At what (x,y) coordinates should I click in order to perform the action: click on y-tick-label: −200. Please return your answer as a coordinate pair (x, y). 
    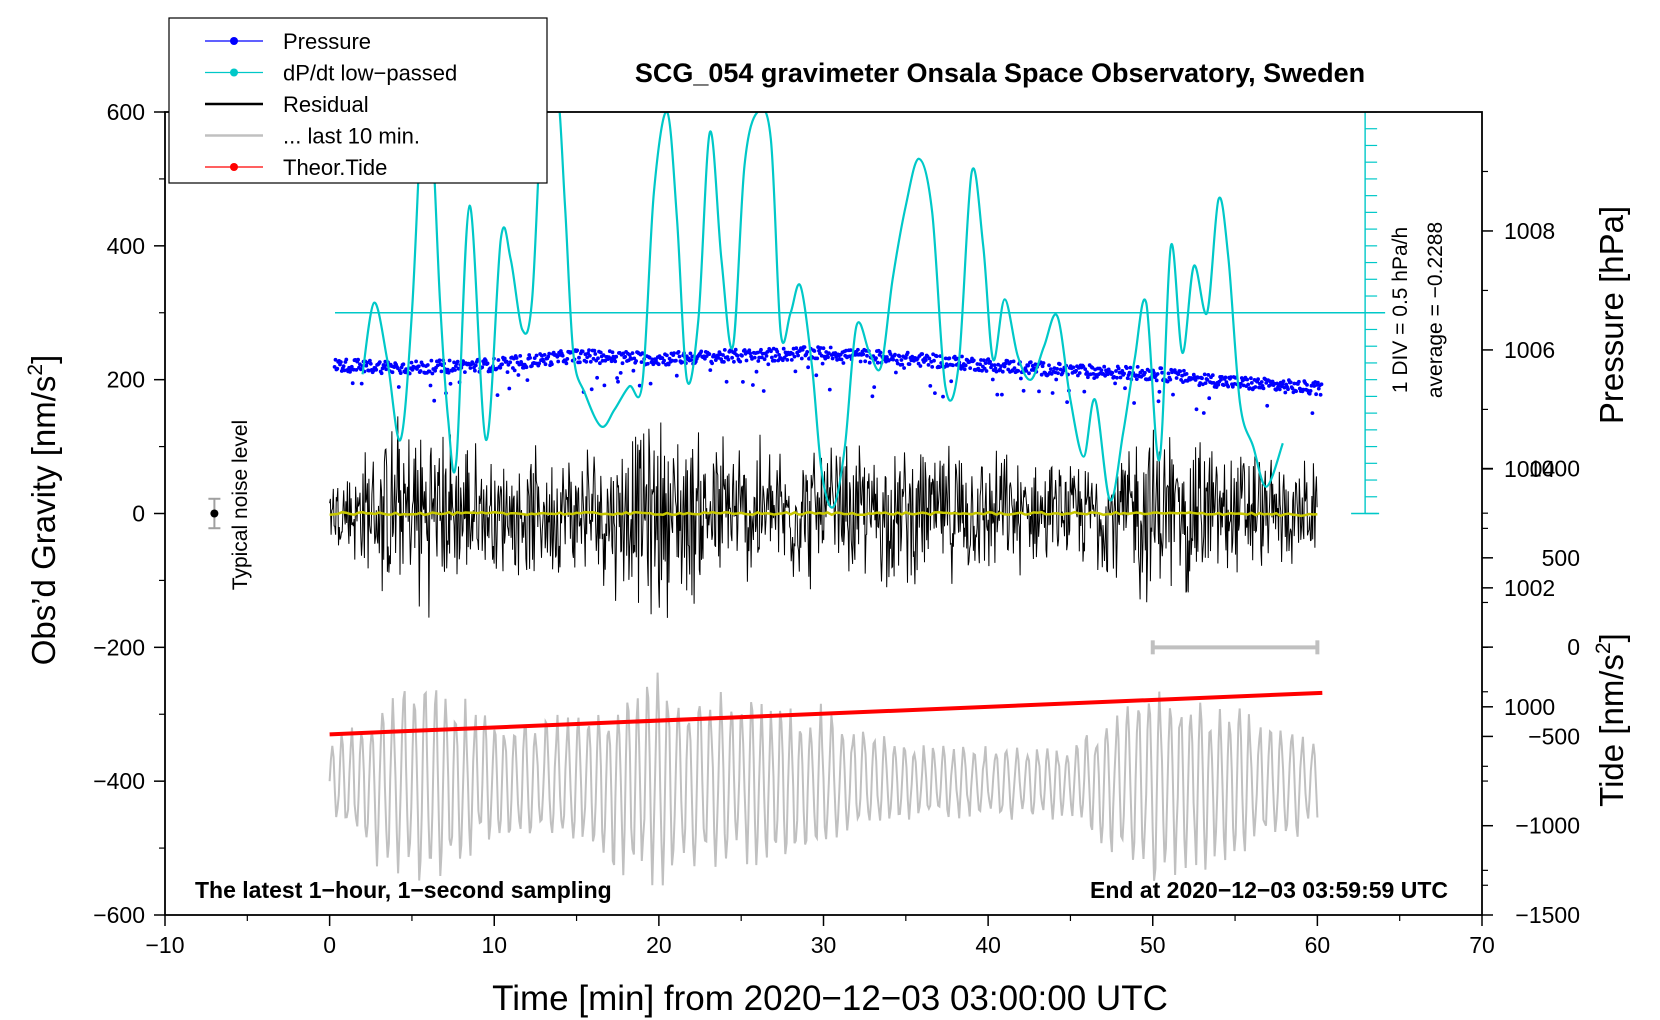
    Looking at the image, I should click on (119, 647).